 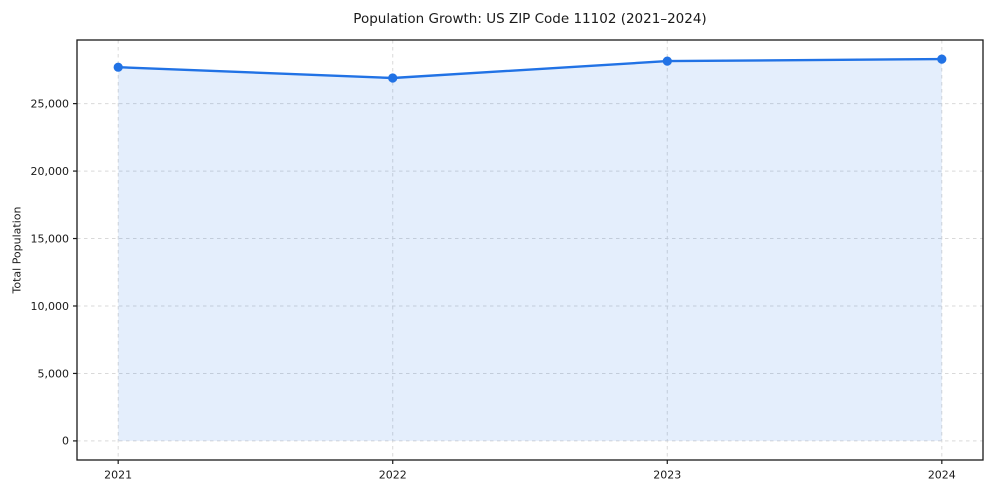 I want to click on y-tick-label: 5,000, so click(x=54, y=373).